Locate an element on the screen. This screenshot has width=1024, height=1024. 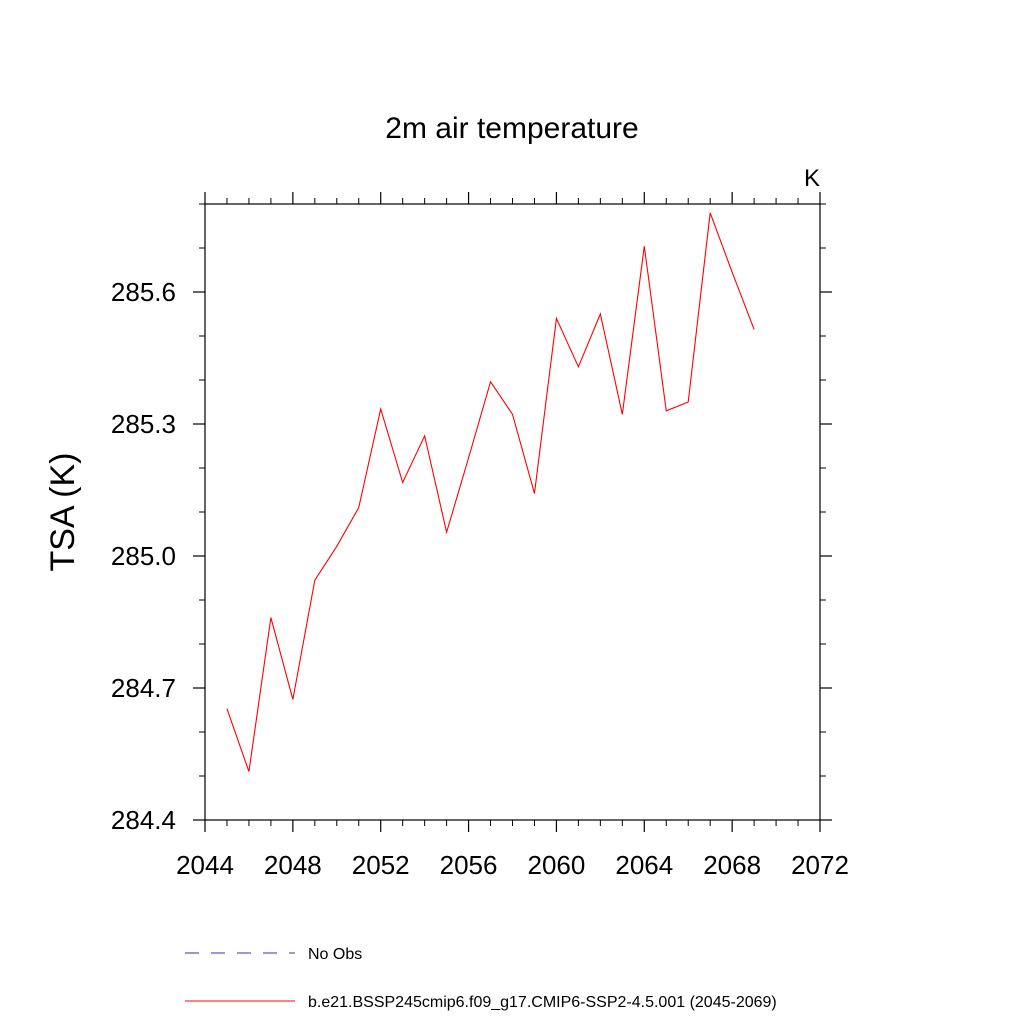
x-tick-label: 2044 is located at coordinates (205, 865).